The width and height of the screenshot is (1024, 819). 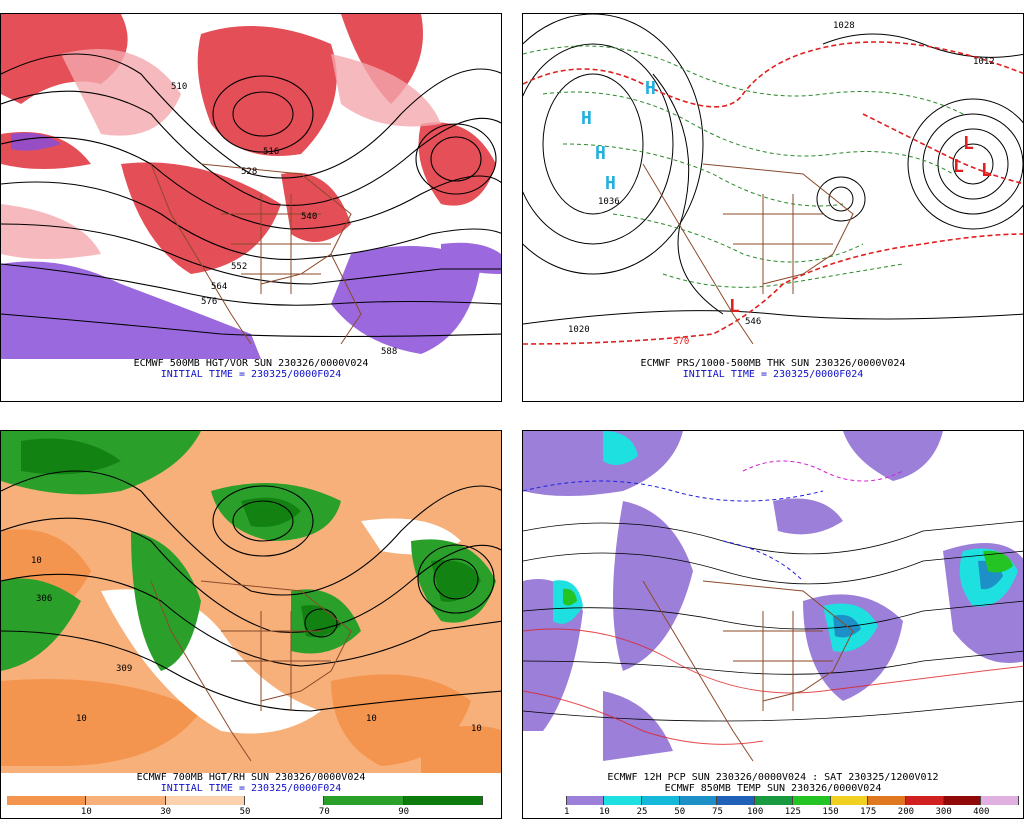 What do you see at coordinates (981, 812) in the screenshot?
I see `colorbar-tick-label: 400` at bounding box center [981, 812].